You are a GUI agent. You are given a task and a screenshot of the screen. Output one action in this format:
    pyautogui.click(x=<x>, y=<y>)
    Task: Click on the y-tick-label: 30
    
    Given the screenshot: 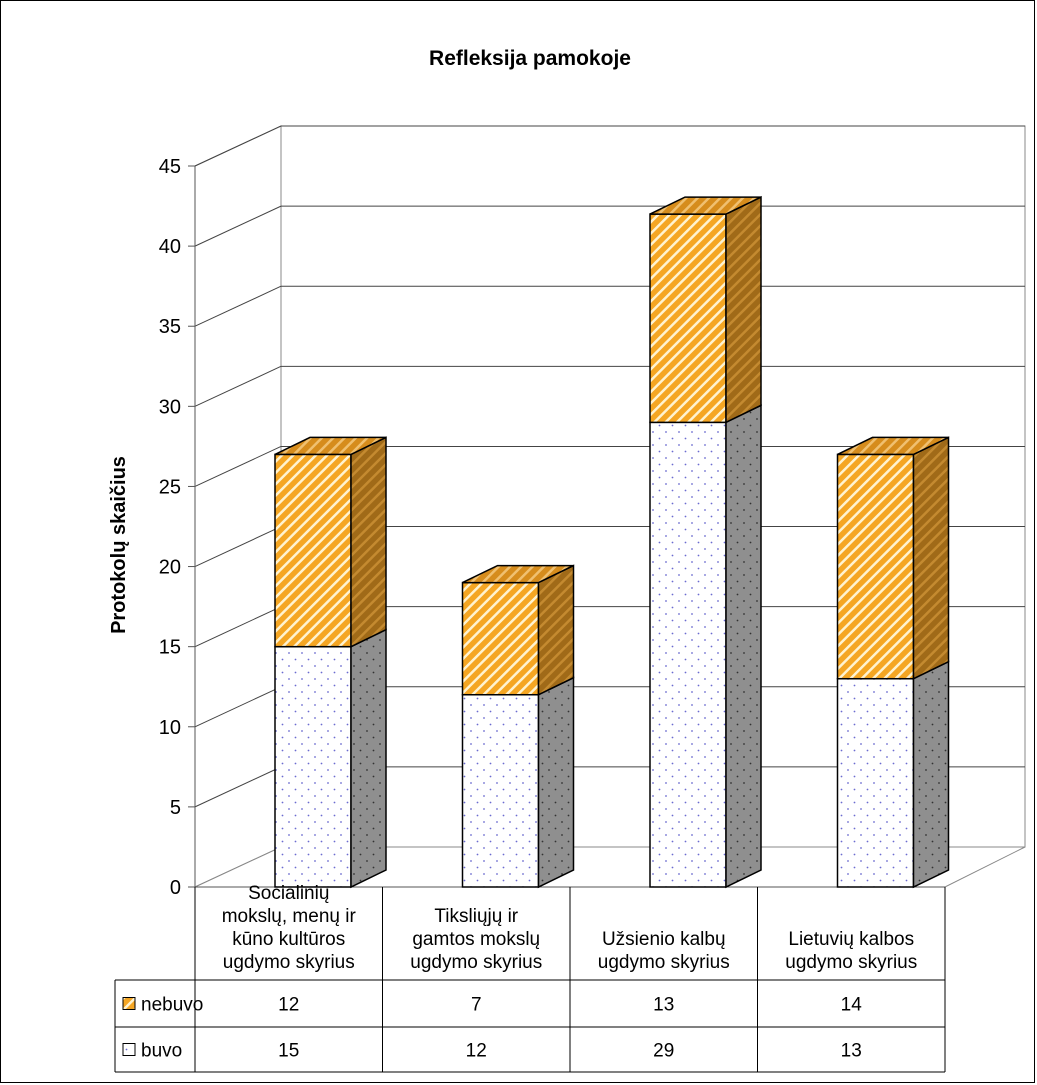 What is the action you would take?
    pyautogui.click(x=170, y=407)
    